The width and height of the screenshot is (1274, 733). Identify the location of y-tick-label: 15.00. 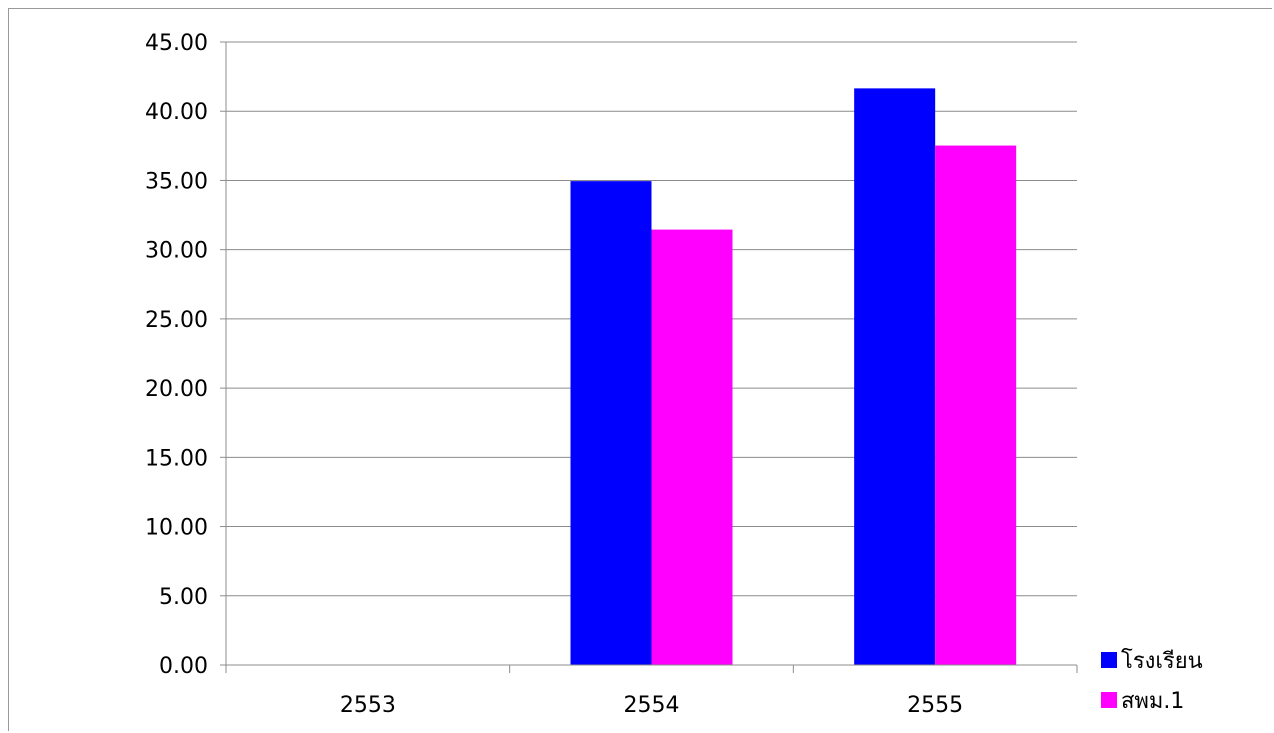
(176, 458).